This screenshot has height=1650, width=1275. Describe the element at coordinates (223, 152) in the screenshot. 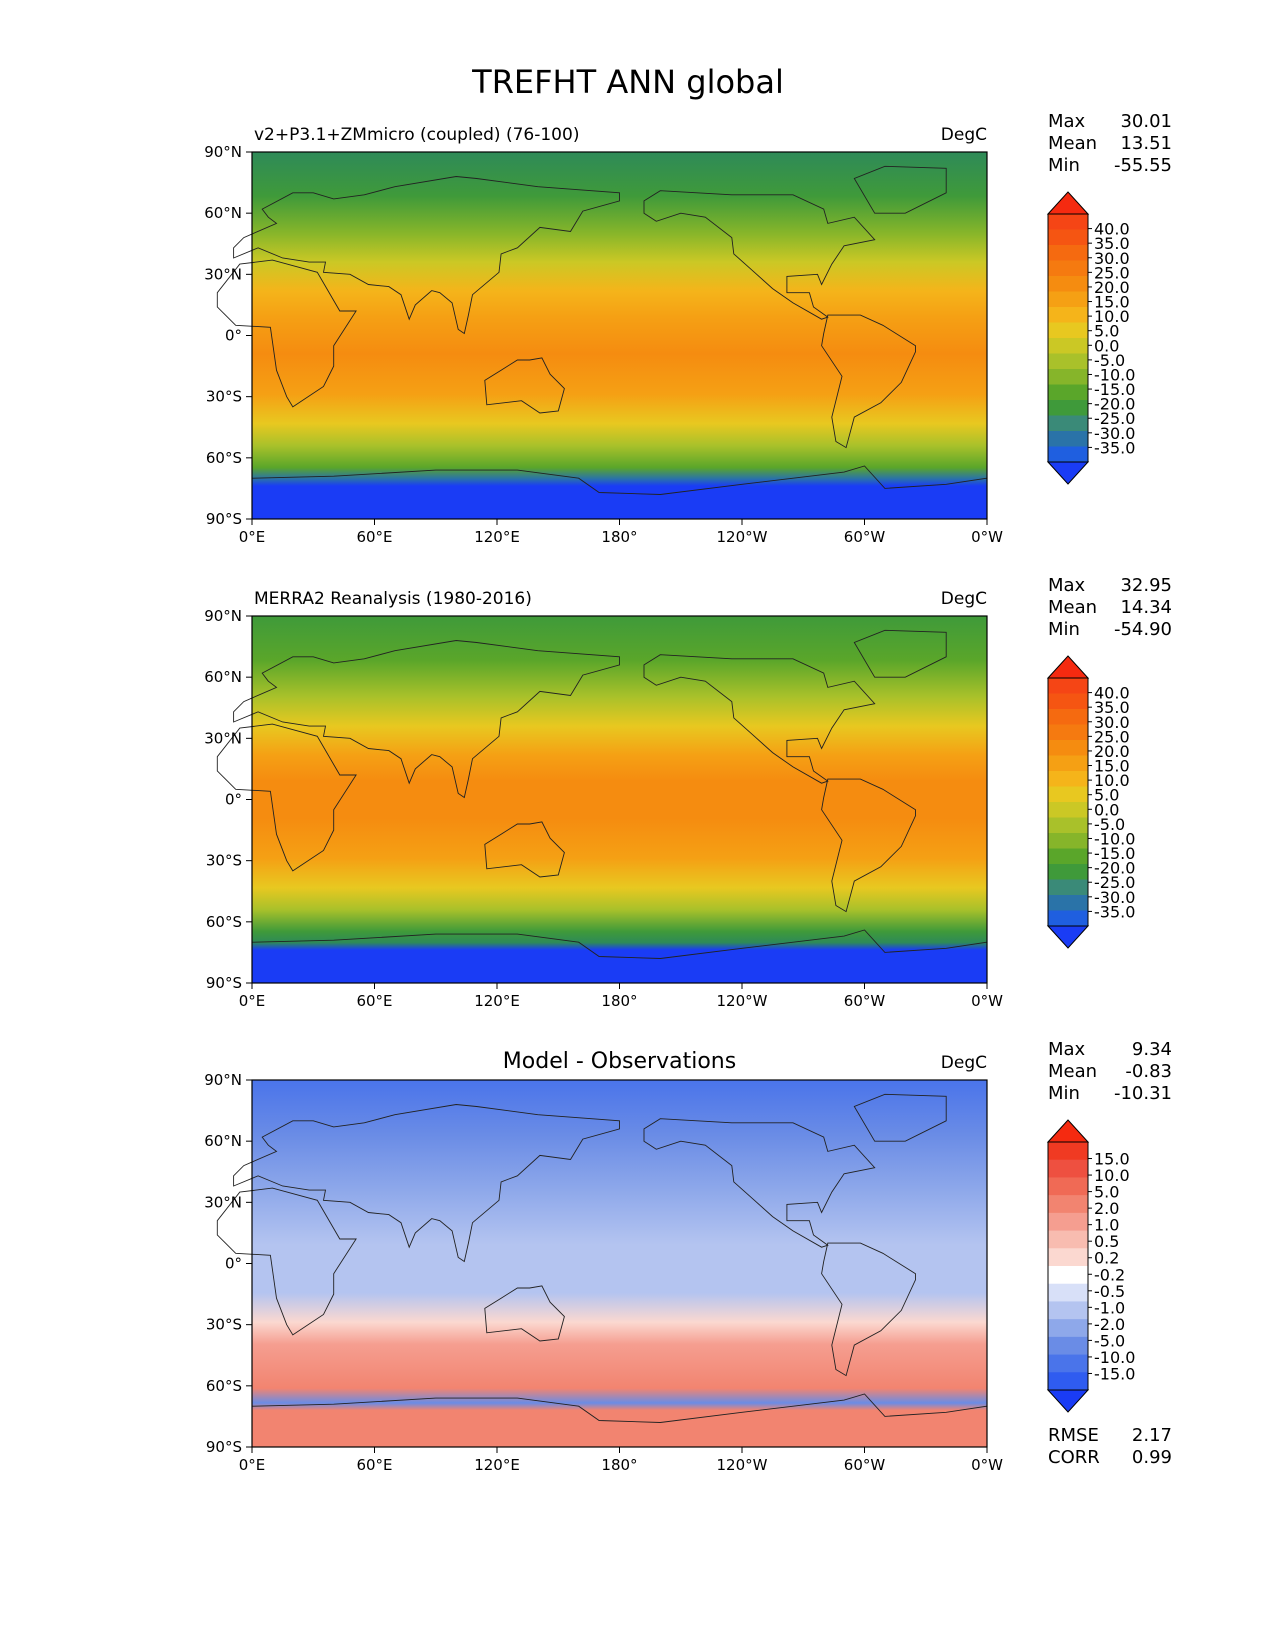

I see `y-tick-label: 90°N` at that location.